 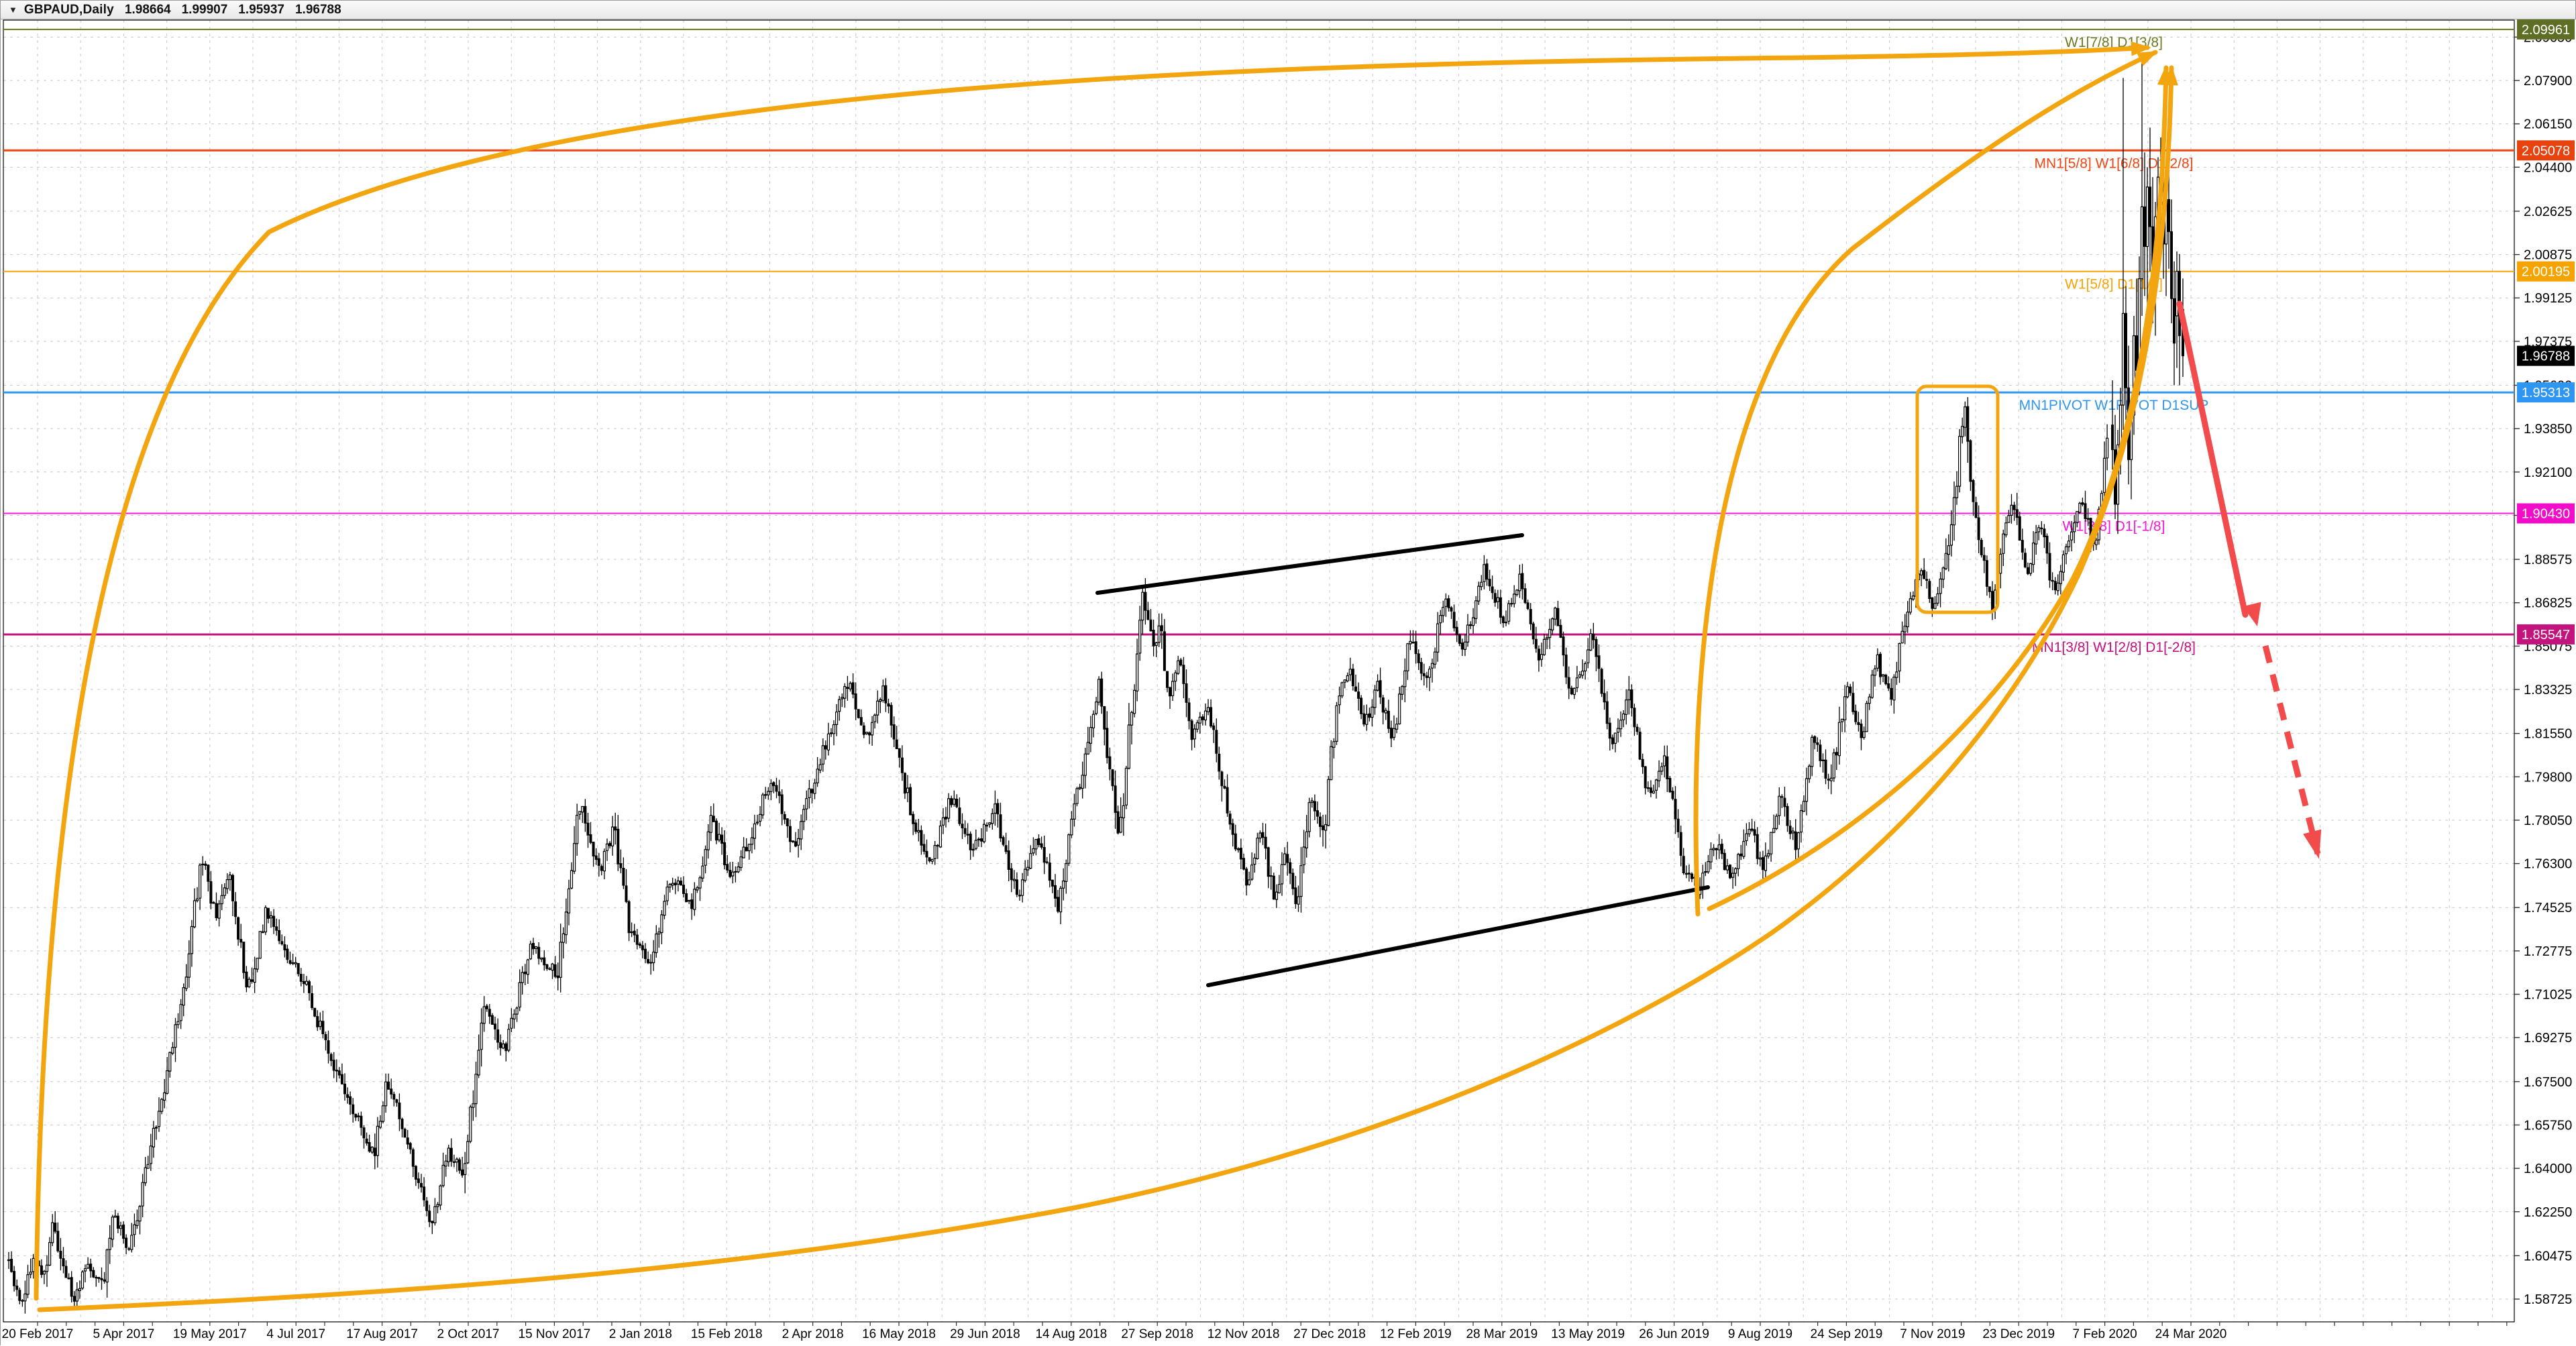 What do you see at coordinates (2548, 124) in the screenshot?
I see `price-tick-label: 2.06150` at bounding box center [2548, 124].